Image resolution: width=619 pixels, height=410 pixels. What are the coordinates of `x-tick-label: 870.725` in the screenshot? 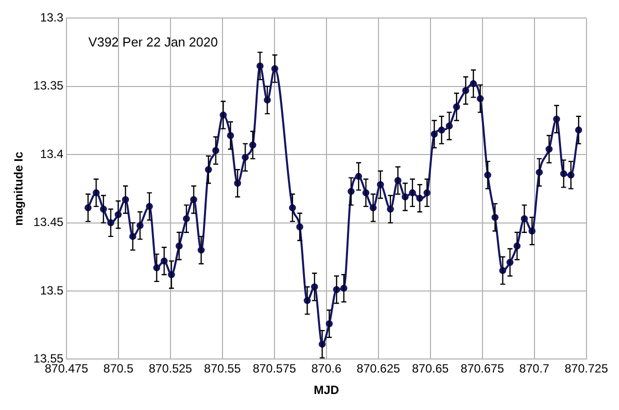 It's located at (586, 369).